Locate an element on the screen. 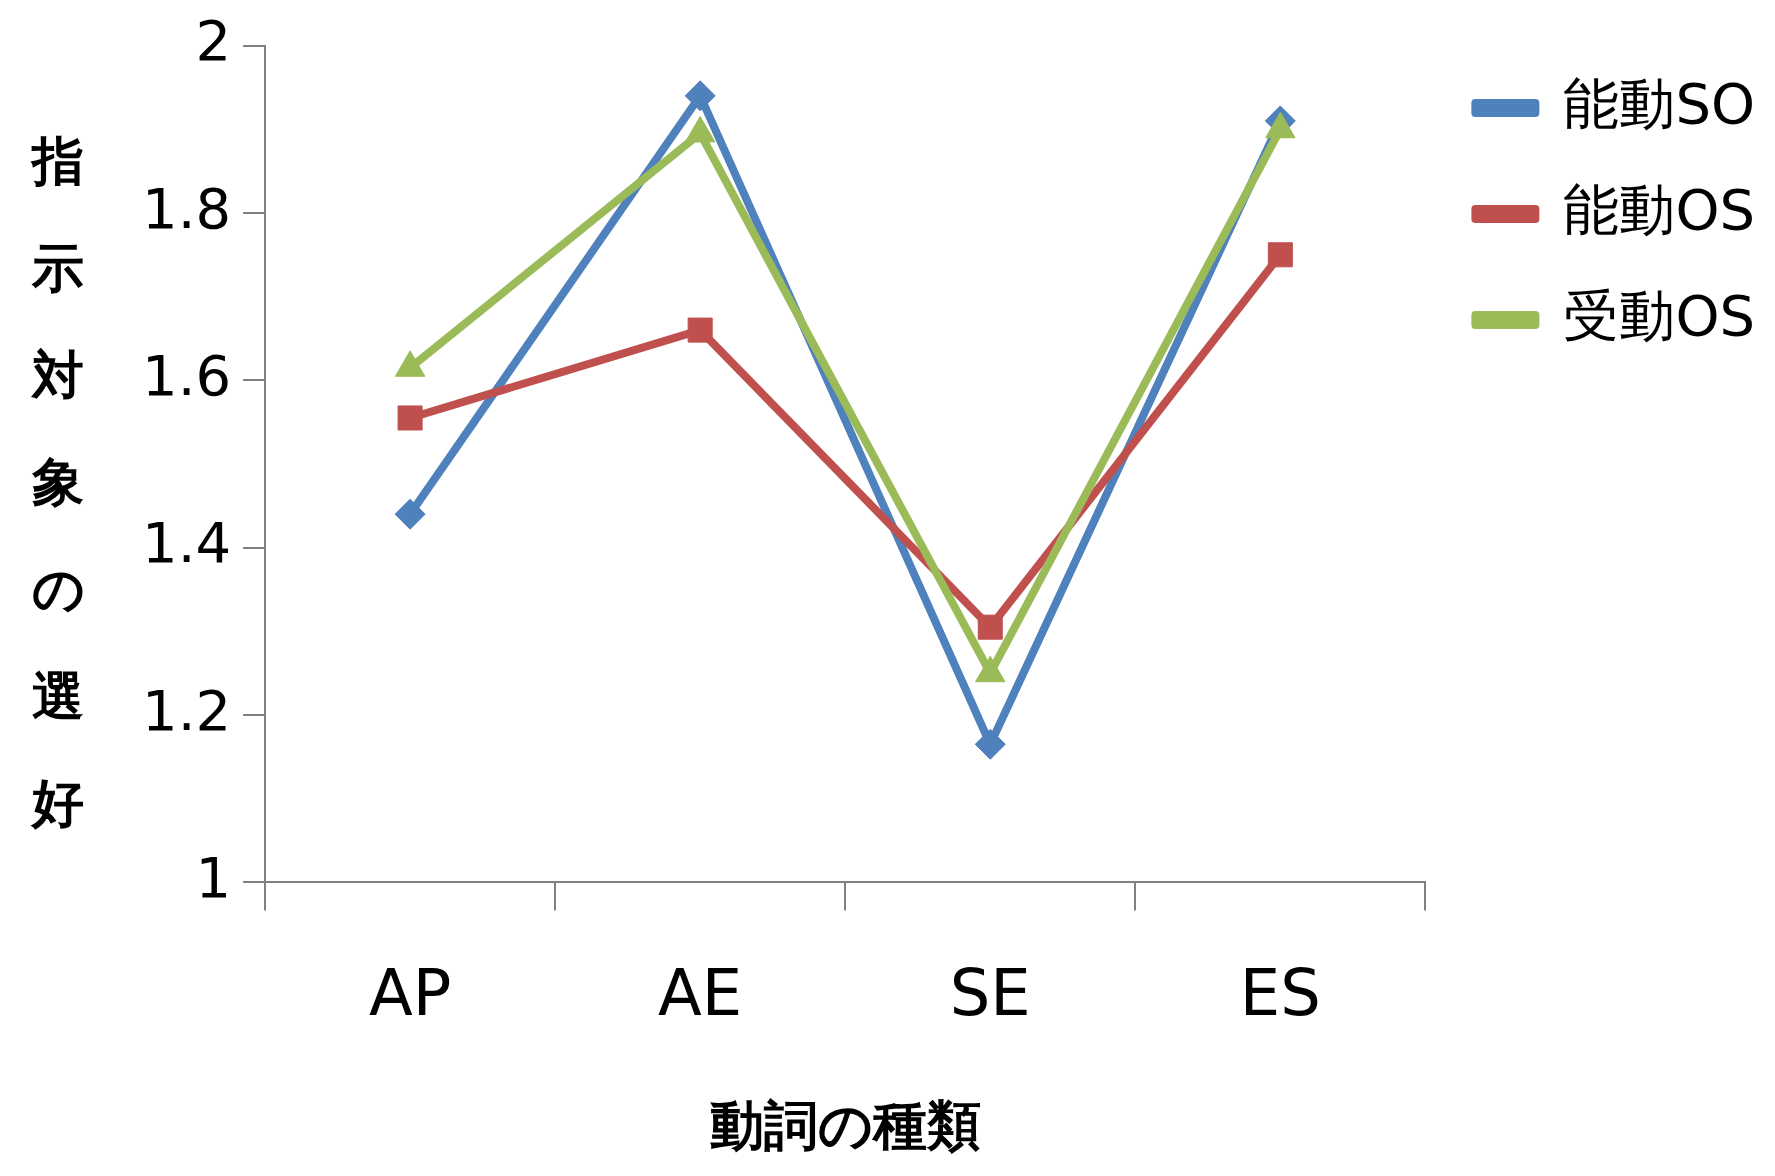 This screenshot has height=1176, width=1775. y-tick-label: 1.8 is located at coordinates (187, 208).